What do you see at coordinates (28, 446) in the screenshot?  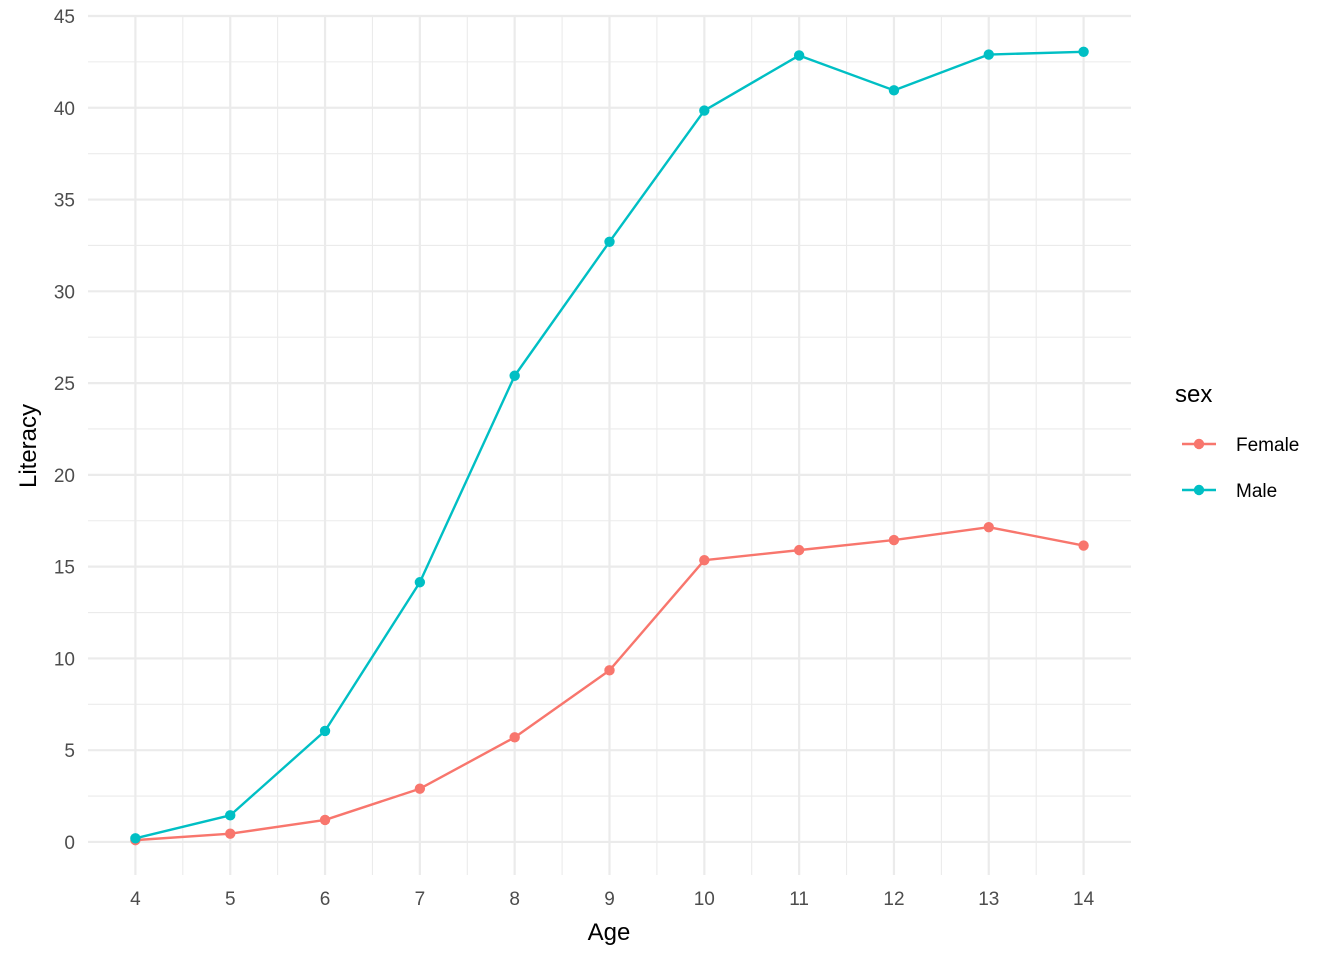 I see `y-axis-title: Literacy` at bounding box center [28, 446].